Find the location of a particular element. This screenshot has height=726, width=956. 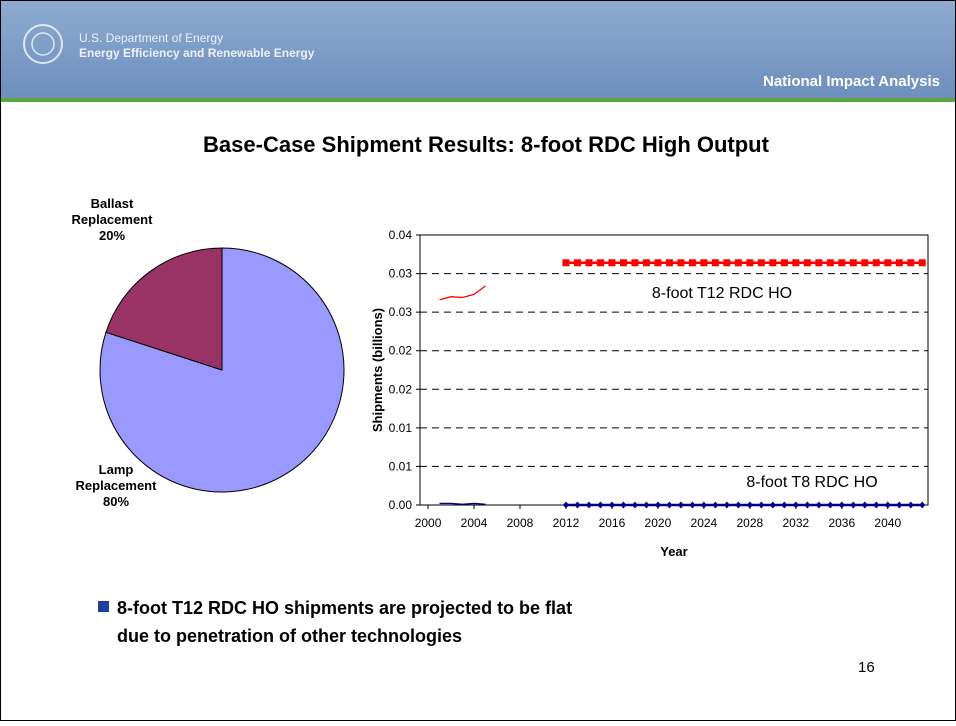

x-tick-label: 2004 is located at coordinates (474, 523).